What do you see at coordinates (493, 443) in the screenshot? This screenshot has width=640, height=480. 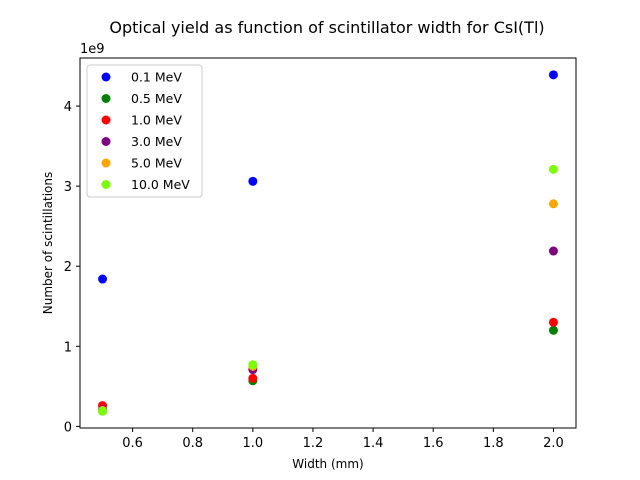 I see `x-tick-label: 1.8` at bounding box center [493, 443].